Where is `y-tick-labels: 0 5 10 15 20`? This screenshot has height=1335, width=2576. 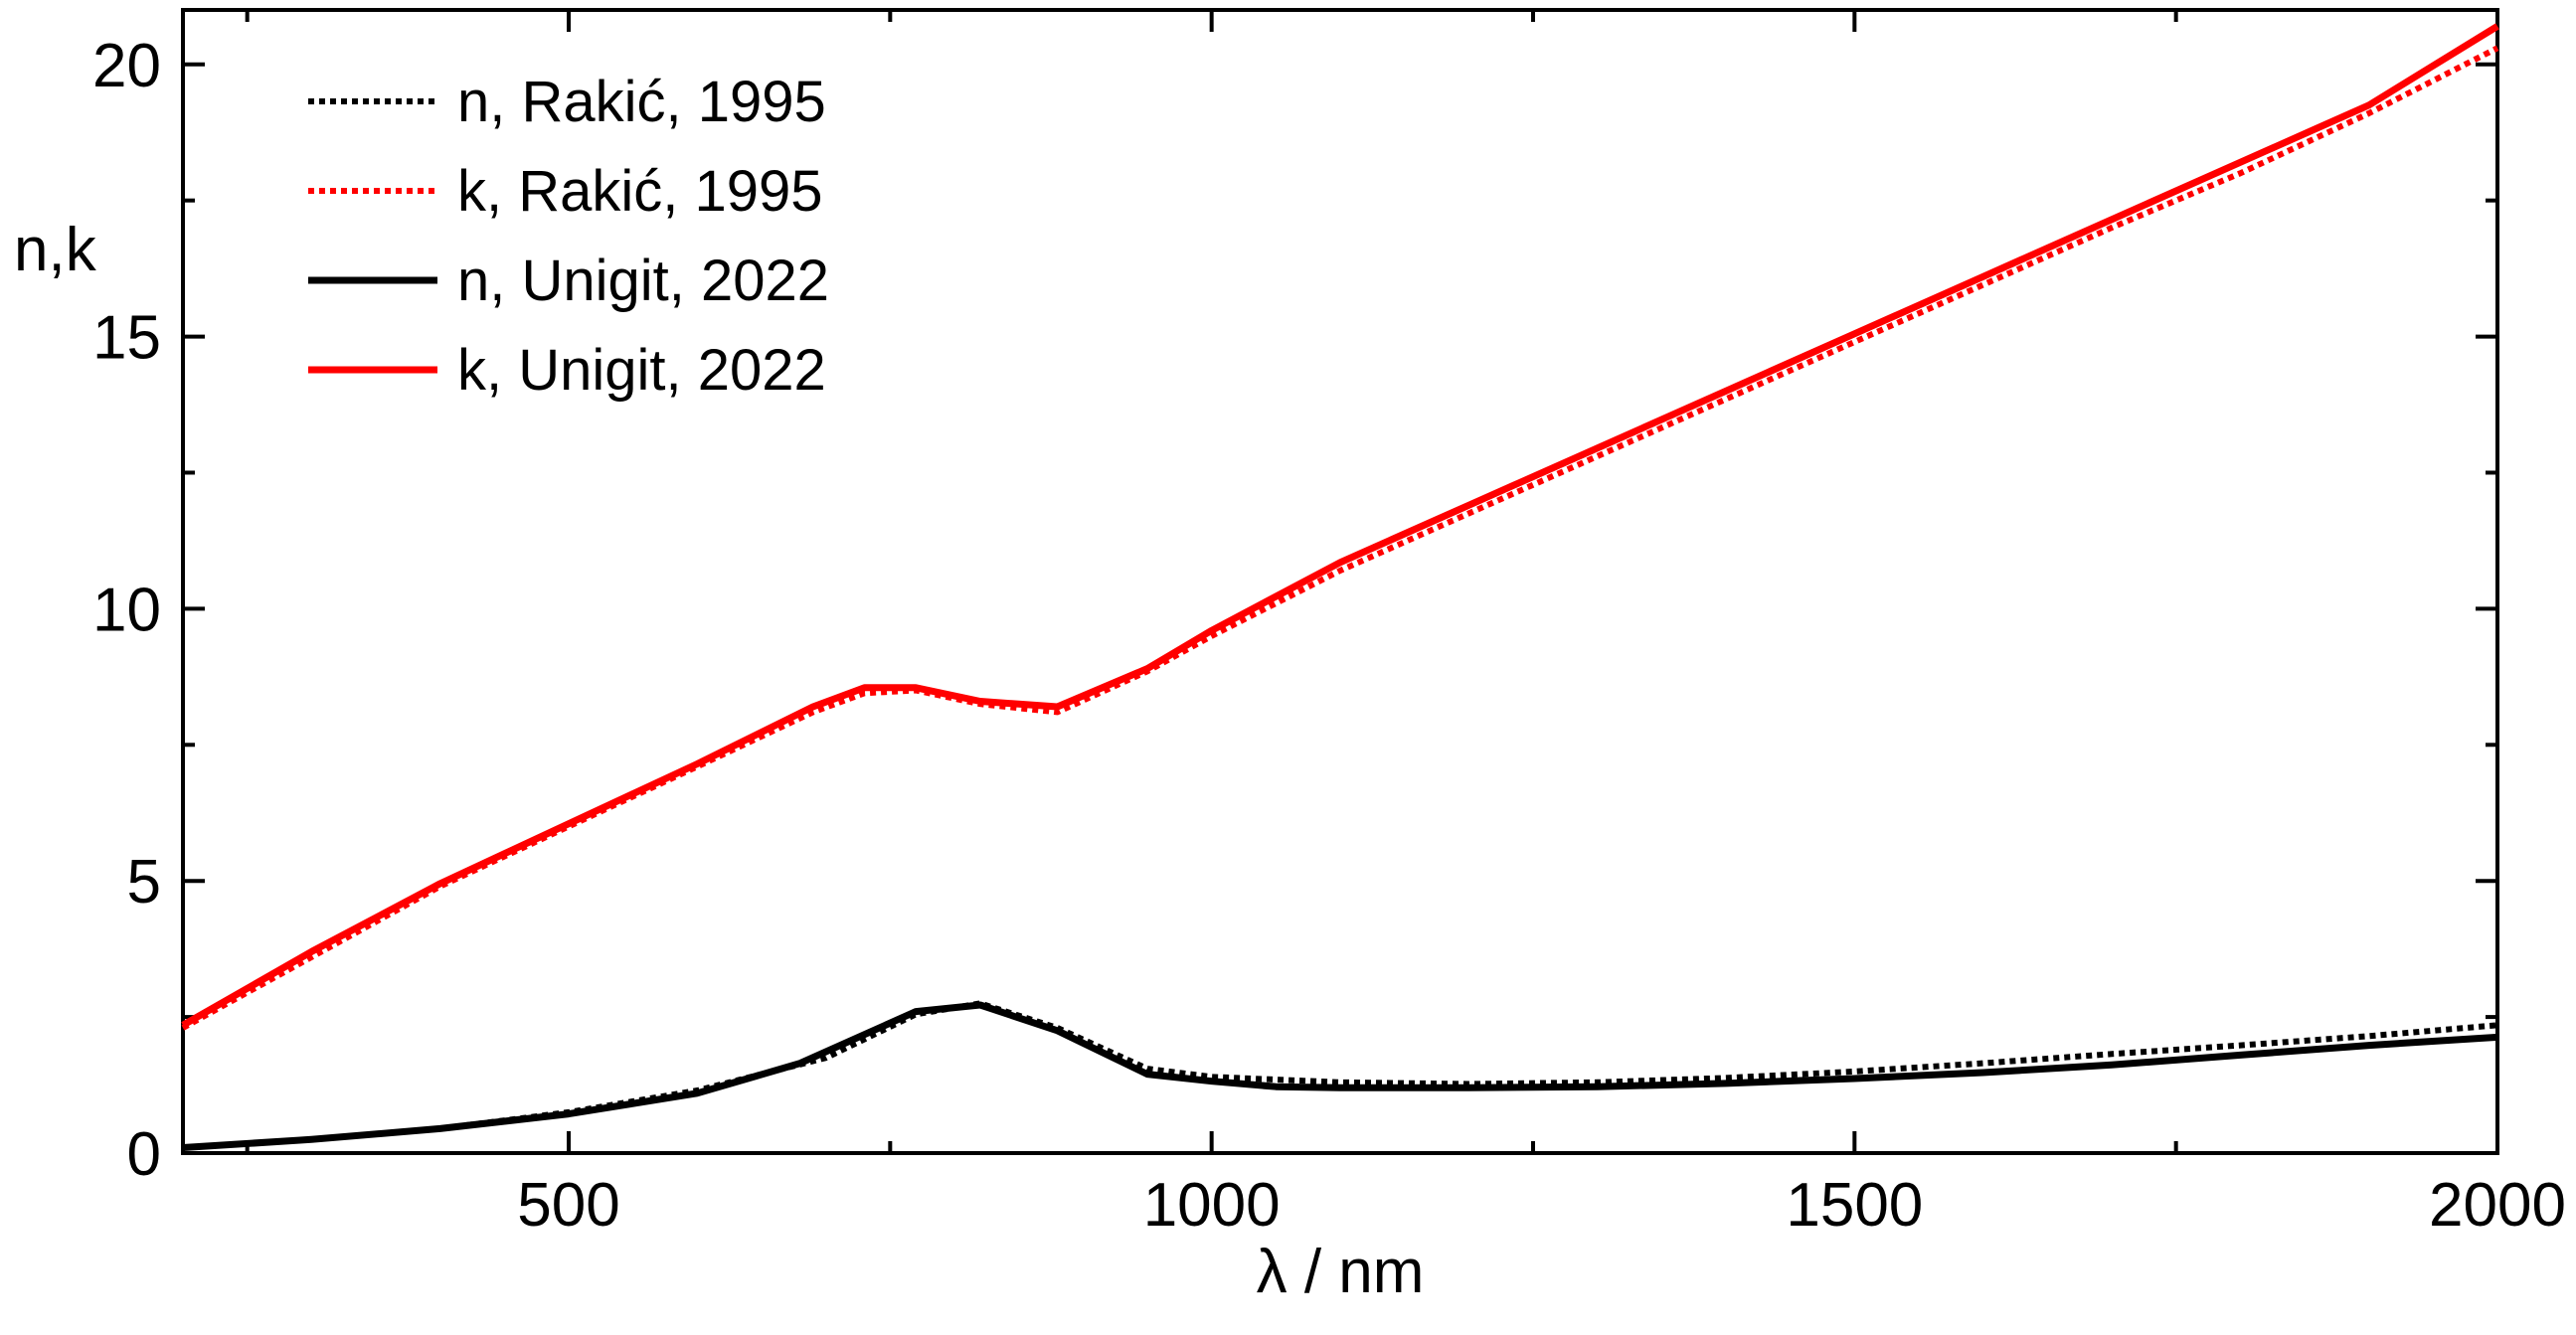 y-tick-labels: 0 5 10 15 20 is located at coordinates (126, 610).